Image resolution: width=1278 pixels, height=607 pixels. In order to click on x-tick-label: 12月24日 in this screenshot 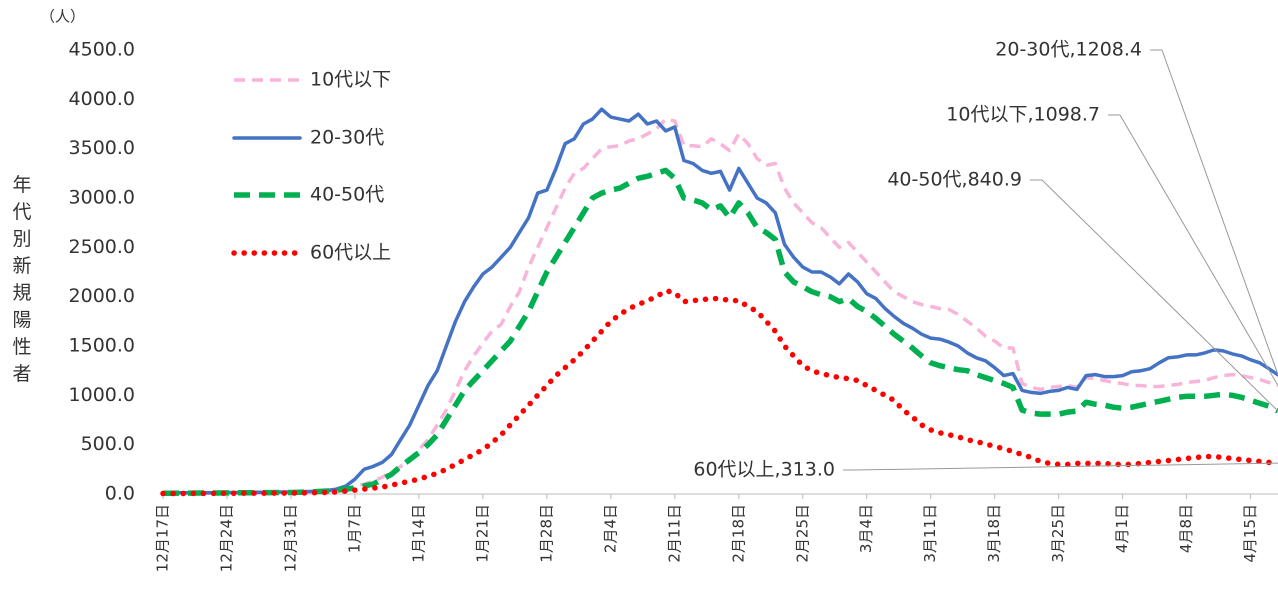, I will do `click(226, 538)`.